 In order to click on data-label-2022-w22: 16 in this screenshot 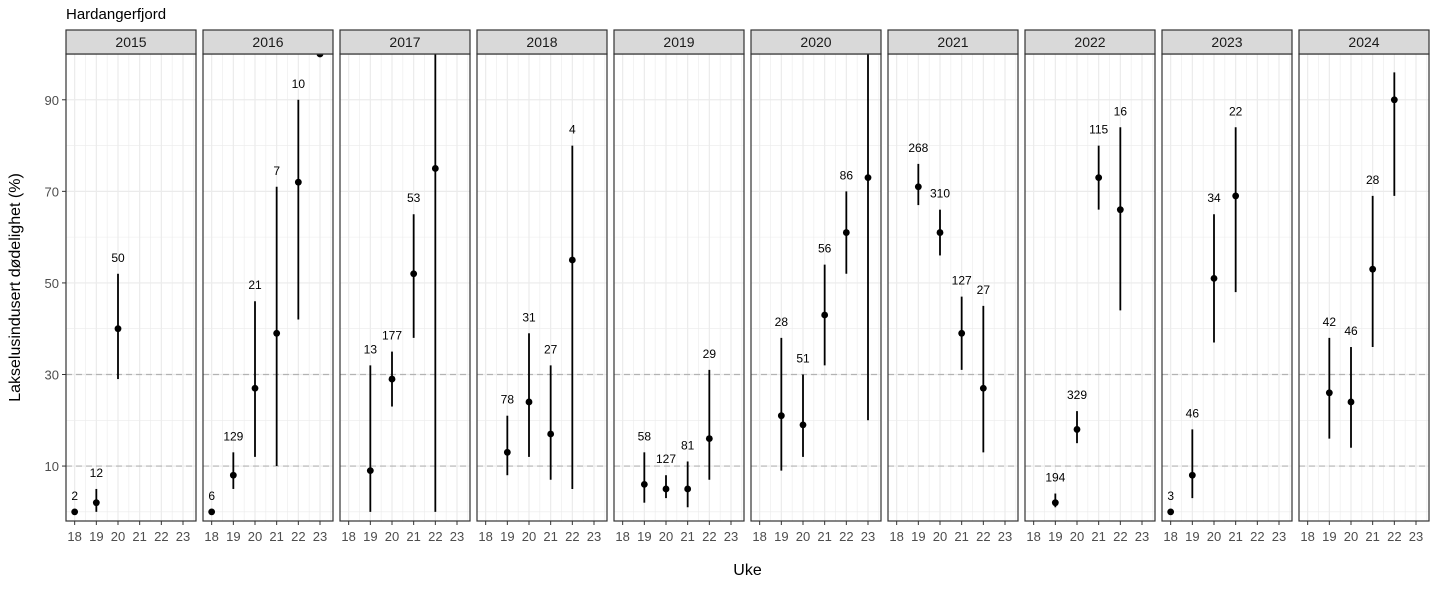, I will do `click(1121, 111)`.